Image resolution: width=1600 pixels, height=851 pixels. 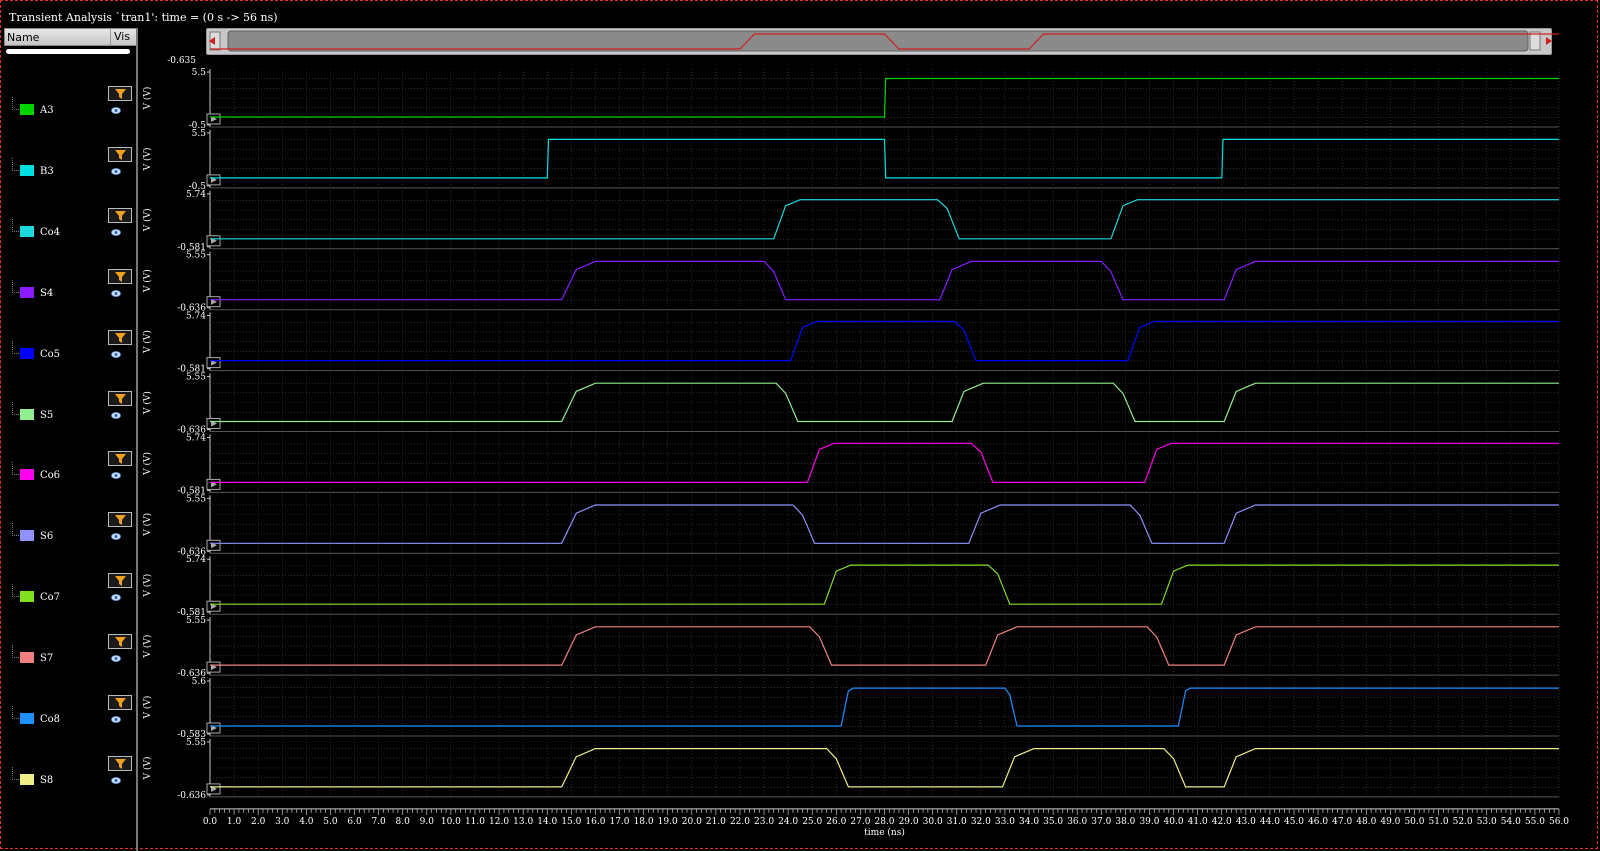 What do you see at coordinates (595, 822) in the screenshot?
I see `x-tick-label: 16.0` at bounding box center [595, 822].